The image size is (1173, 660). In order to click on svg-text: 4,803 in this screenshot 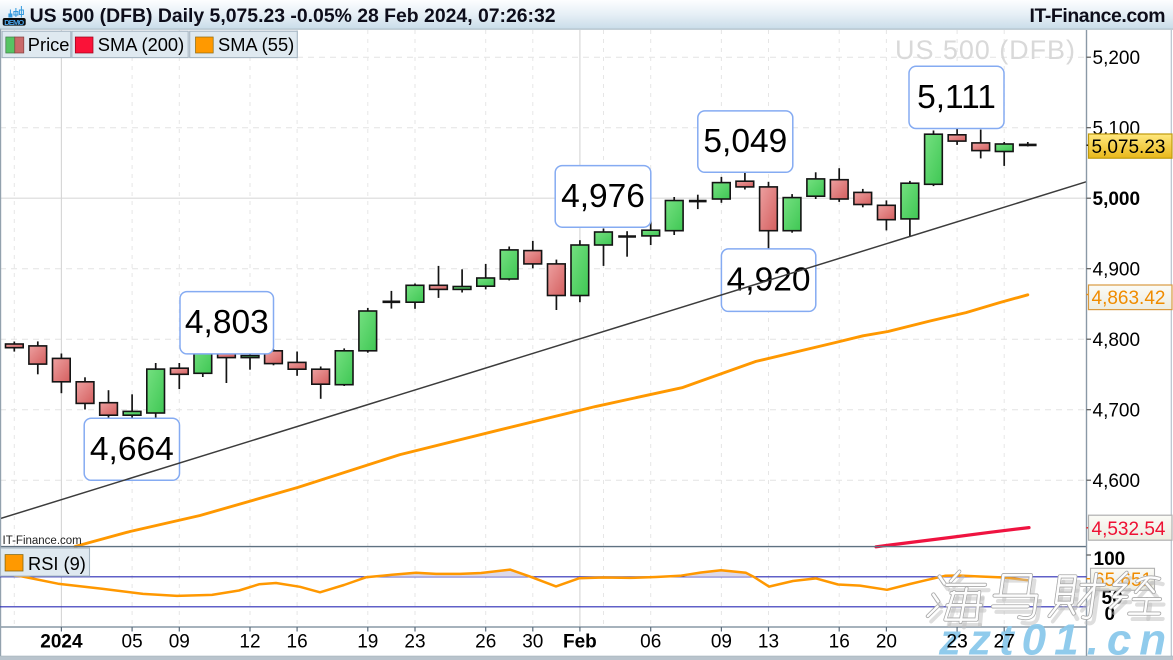, I will do `click(227, 322)`.